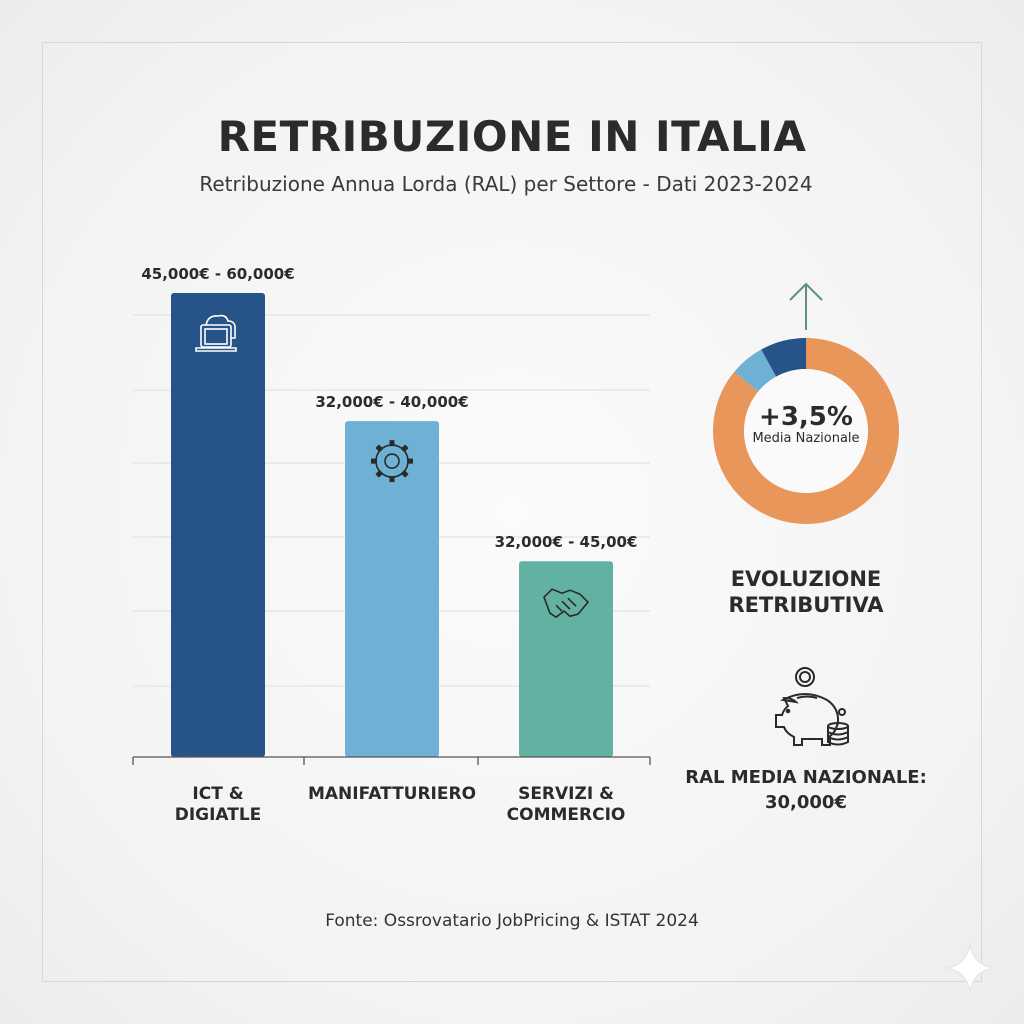 Image resolution: width=1024 pixels, height=1024 pixels. I want to click on evolution-heading-line2: RETRIBUTIVA, so click(806, 605).